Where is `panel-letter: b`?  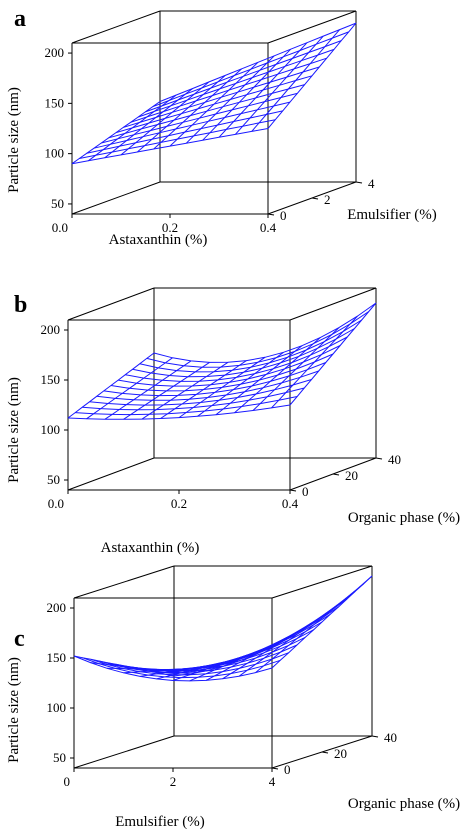 panel-letter: b is located at coordinates (20, 305).